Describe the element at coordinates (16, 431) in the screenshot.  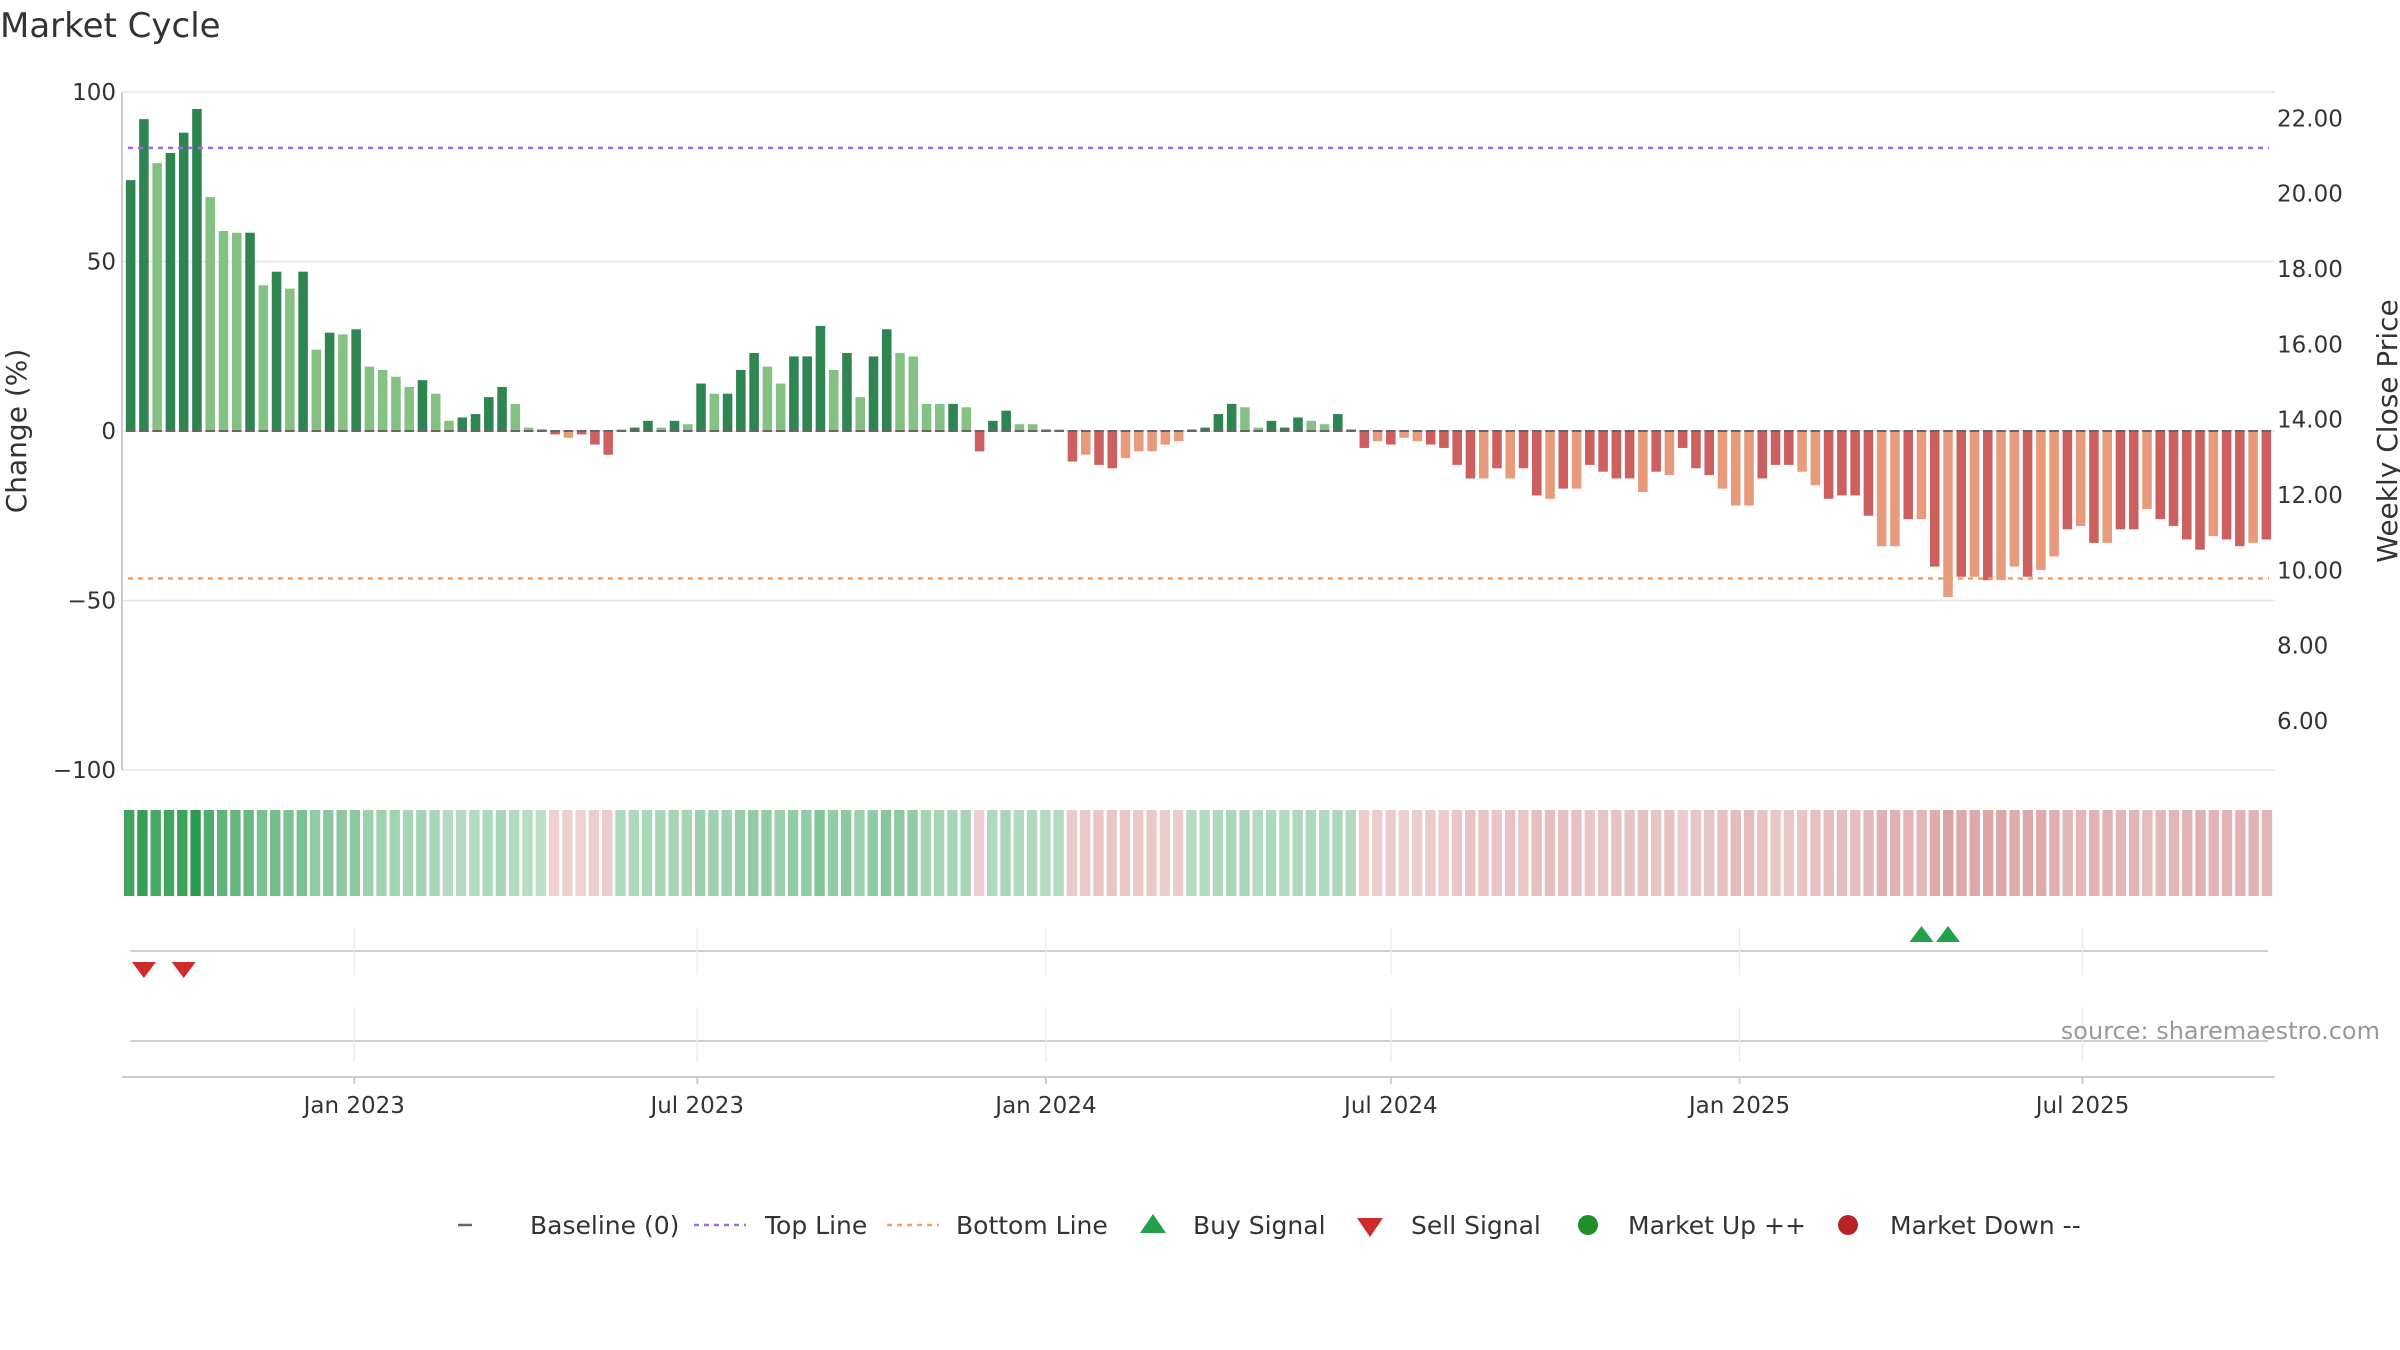
I see `left-axis-title: Change (%)` at that location.